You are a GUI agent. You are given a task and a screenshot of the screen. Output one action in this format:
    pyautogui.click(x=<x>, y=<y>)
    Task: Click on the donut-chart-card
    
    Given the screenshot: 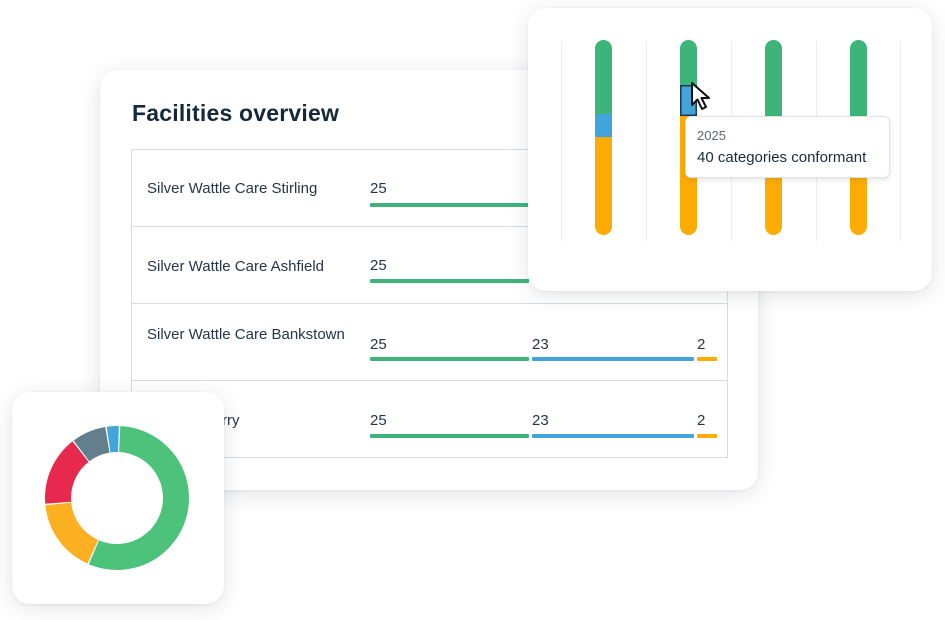 What is the action you would take?
    pyautogui.click(x=118, y=498)
    